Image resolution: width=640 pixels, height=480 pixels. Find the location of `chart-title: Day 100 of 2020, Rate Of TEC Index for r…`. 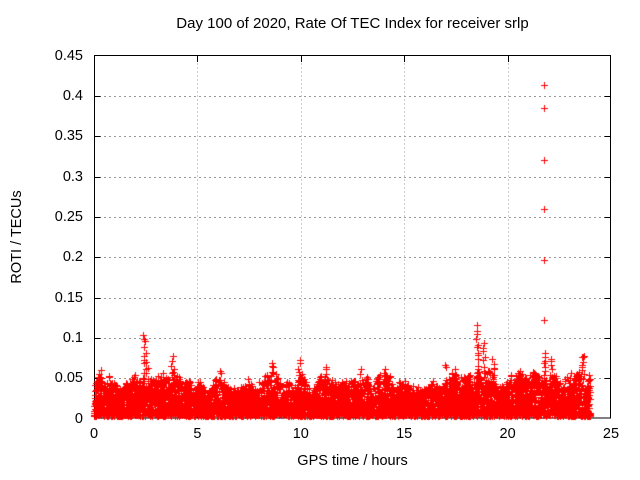

chart-title: Day 100 of 2020, Rate Of TEC Index for r… is located at coordinates (352, 23).